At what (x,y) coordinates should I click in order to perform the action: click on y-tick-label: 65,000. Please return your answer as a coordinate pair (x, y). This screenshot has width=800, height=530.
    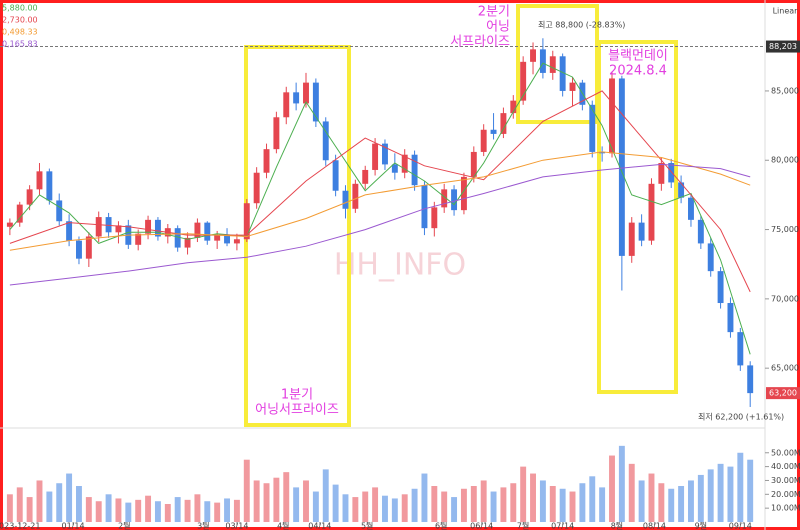
    Looking at the image, I should click on (785, 368).